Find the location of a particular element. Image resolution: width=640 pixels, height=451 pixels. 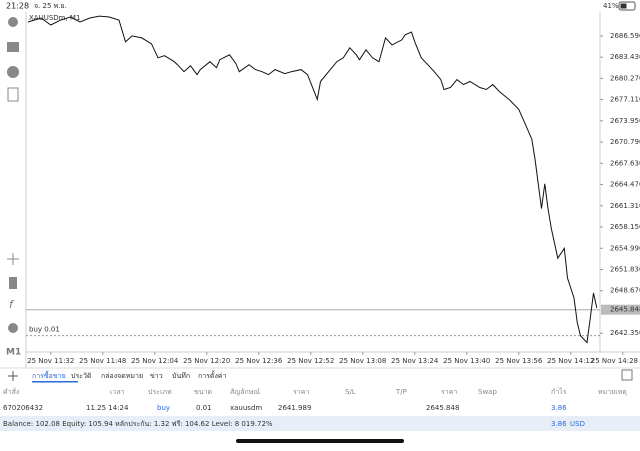

tab: กล่องจดหมาย is located at coordinates (122, 376).